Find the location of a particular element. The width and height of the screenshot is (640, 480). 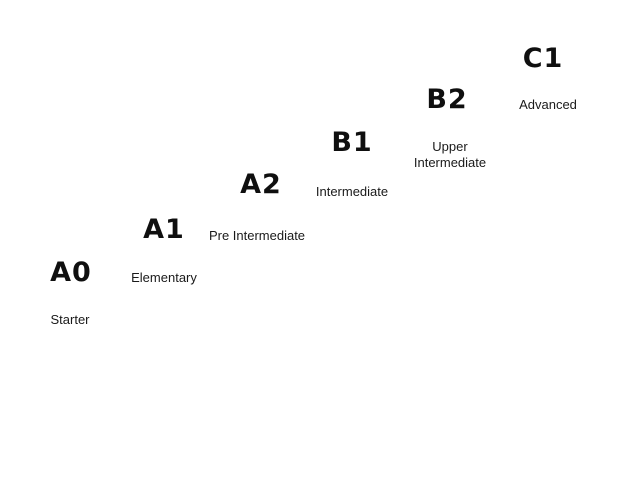

level-name: Advanced is located at coordinates (548, 105).